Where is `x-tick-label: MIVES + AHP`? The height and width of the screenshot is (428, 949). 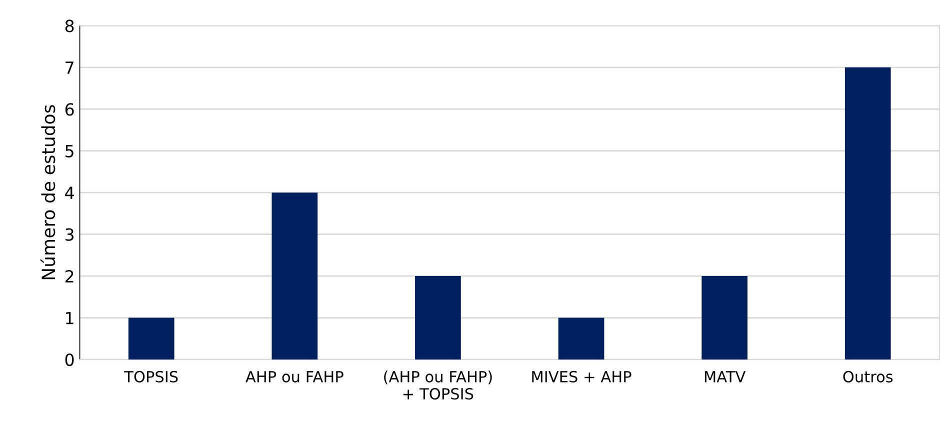 x-tick-label: MIVES + AHP is located at coordinates (582, 376).